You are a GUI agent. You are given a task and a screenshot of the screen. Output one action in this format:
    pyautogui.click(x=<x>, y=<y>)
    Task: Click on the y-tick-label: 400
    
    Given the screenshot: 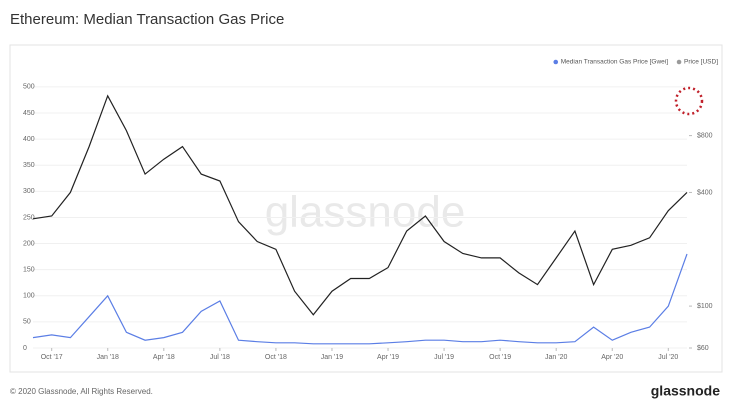 What is the action you would take?
    pyautogui.click(x=29, y=139)
    